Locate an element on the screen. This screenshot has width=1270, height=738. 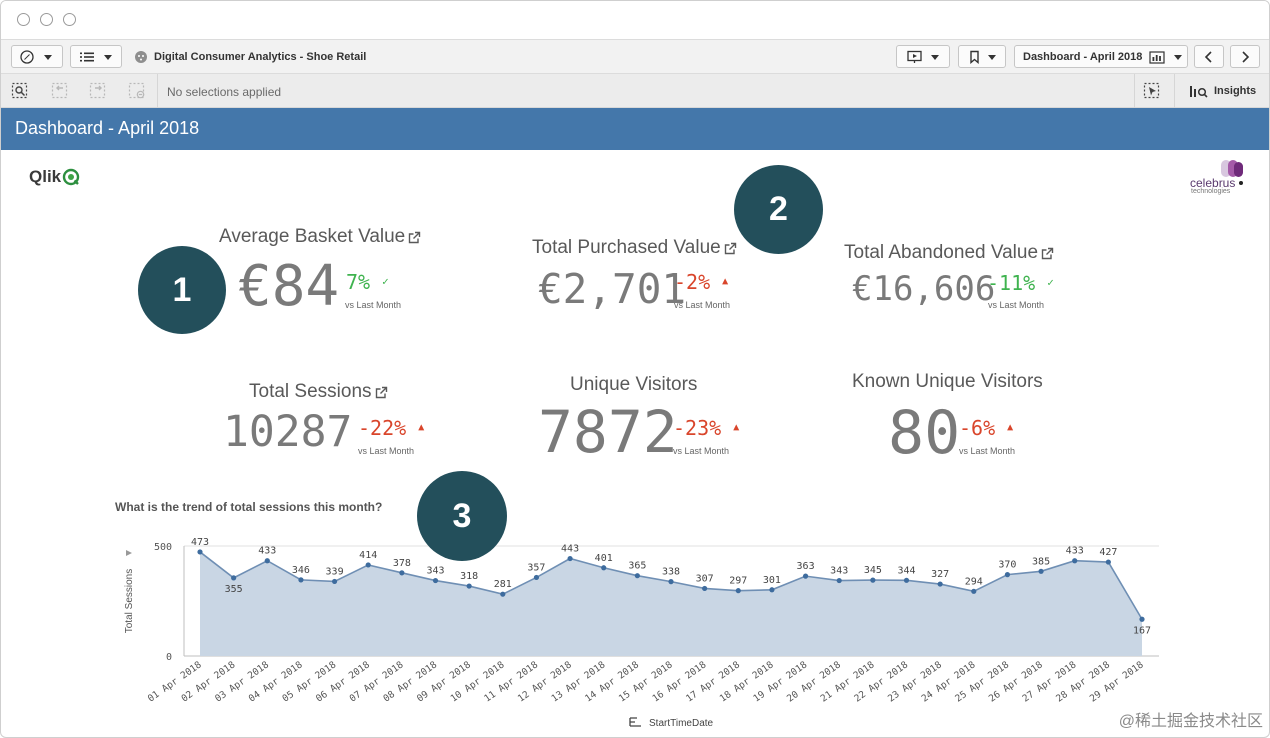
x-tick-label: 22 Apr 2018 is located at coordinates (881, 681).